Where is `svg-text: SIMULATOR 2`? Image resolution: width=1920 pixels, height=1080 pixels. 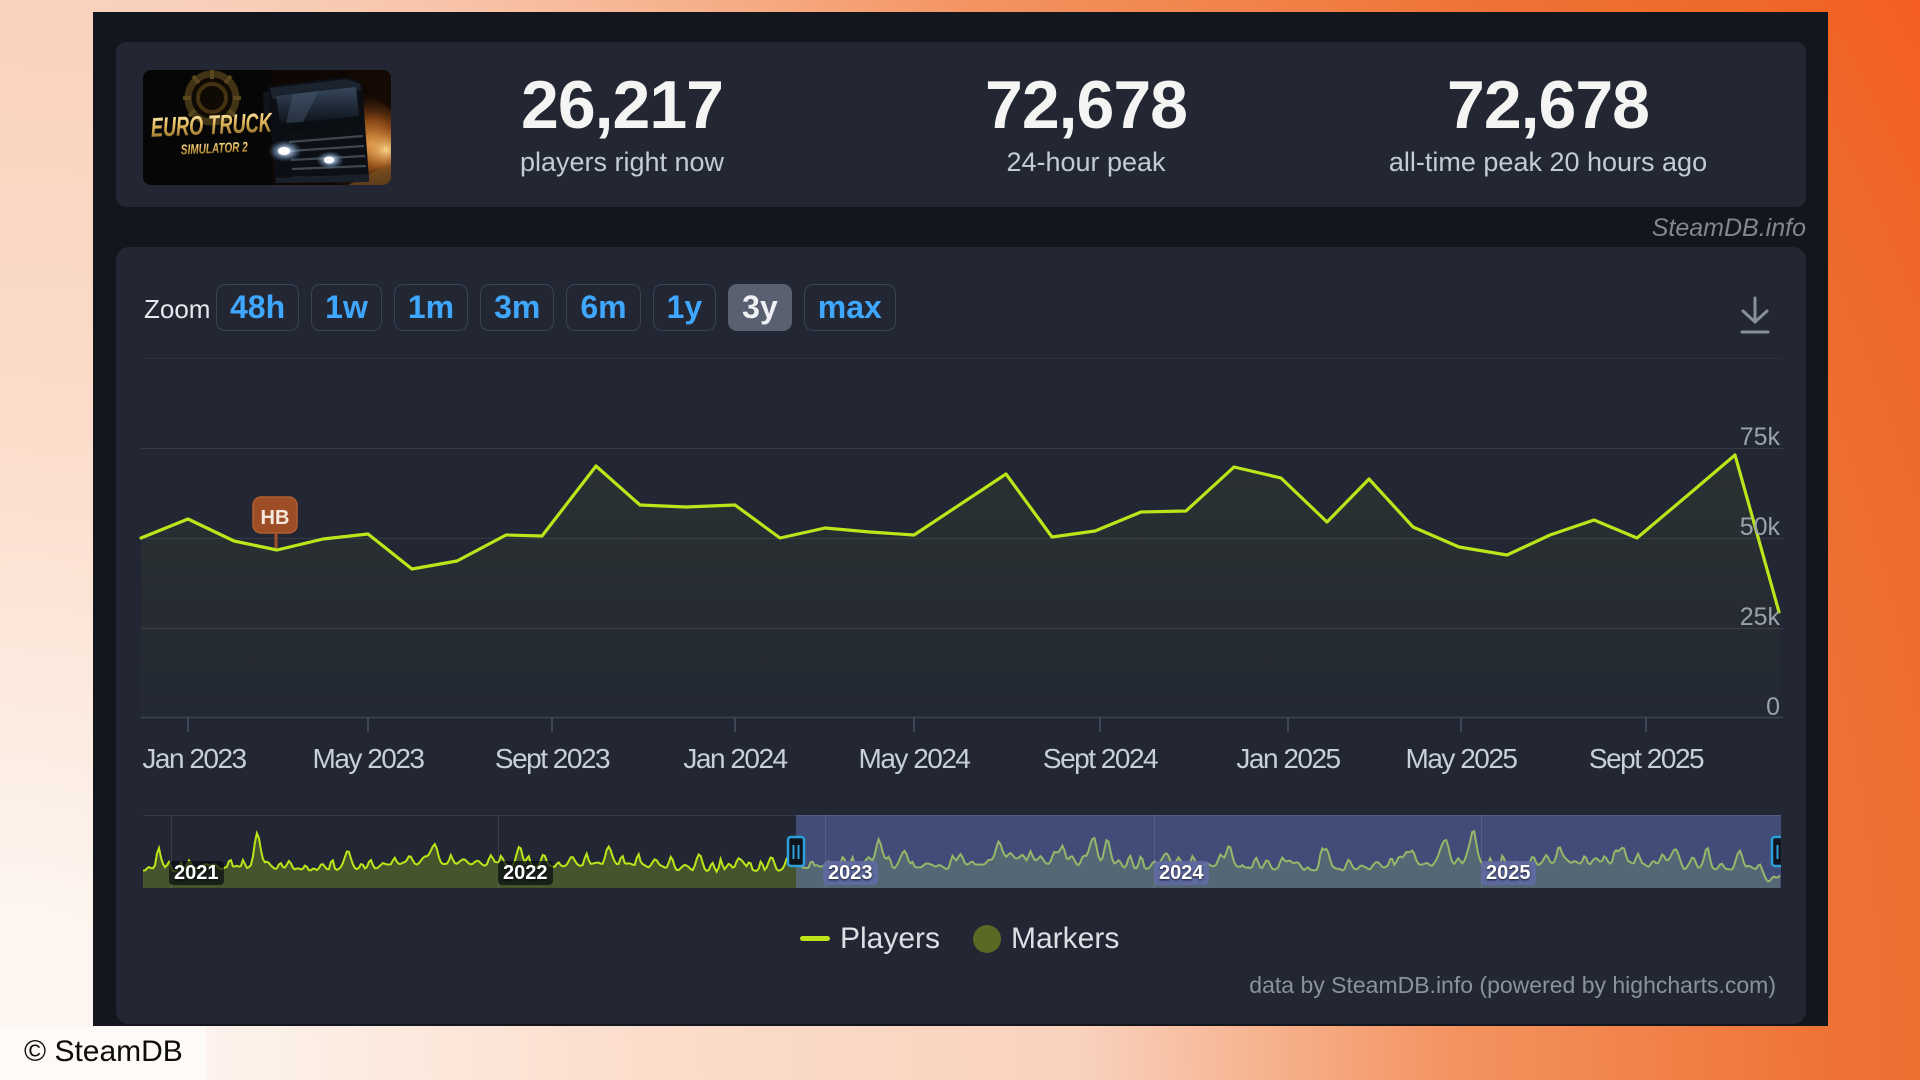 svg-text: SIMULATOR 2 is located at coordinates (214, 148).